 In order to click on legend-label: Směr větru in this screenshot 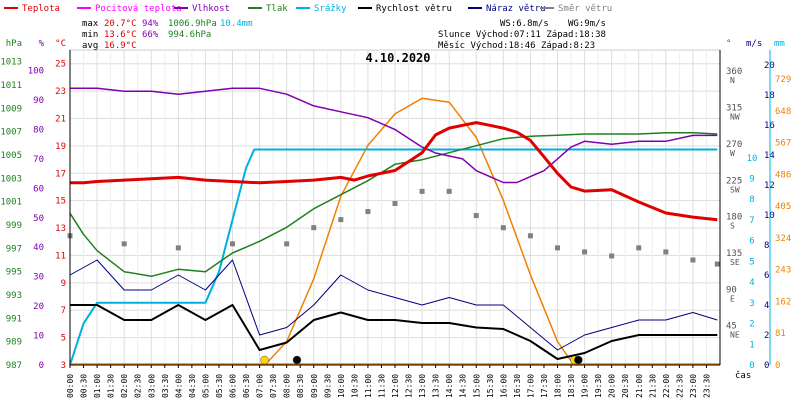, I will do `click(585, 9)`.